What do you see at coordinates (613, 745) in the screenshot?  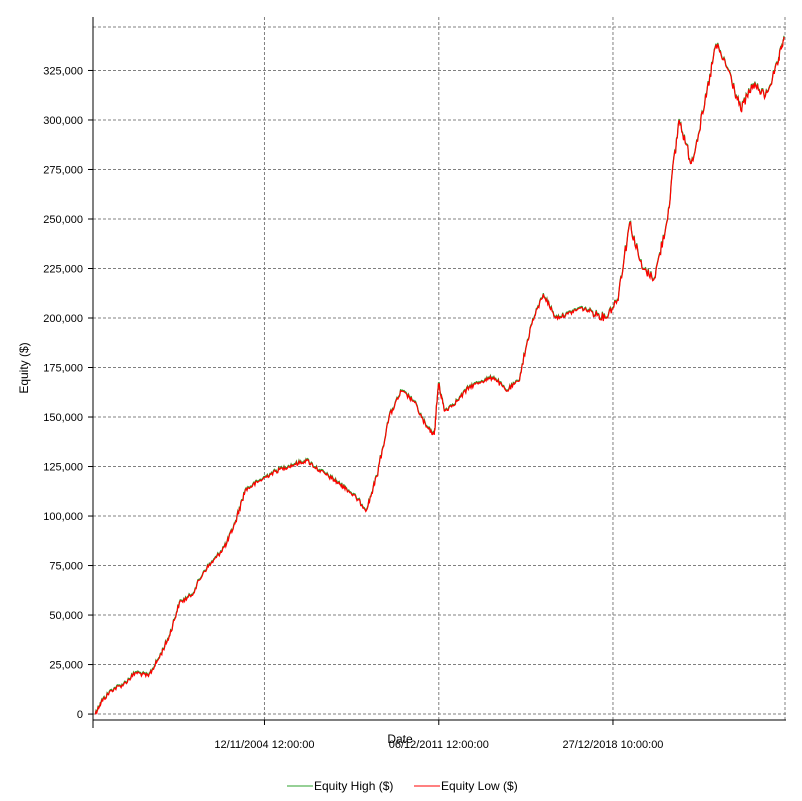 I see `x-tick-label: 27/12/2018 10:00:00` at bounding box center [613, 745].